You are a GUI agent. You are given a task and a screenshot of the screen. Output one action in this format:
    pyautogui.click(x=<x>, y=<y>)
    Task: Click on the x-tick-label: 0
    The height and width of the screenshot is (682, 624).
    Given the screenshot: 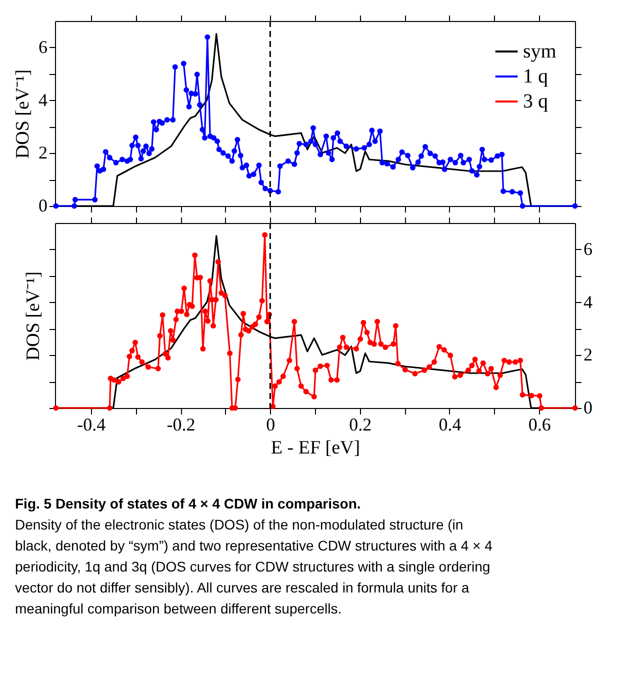 What is the action you would take?
    pyautogui.click(x=271, y=424)
    